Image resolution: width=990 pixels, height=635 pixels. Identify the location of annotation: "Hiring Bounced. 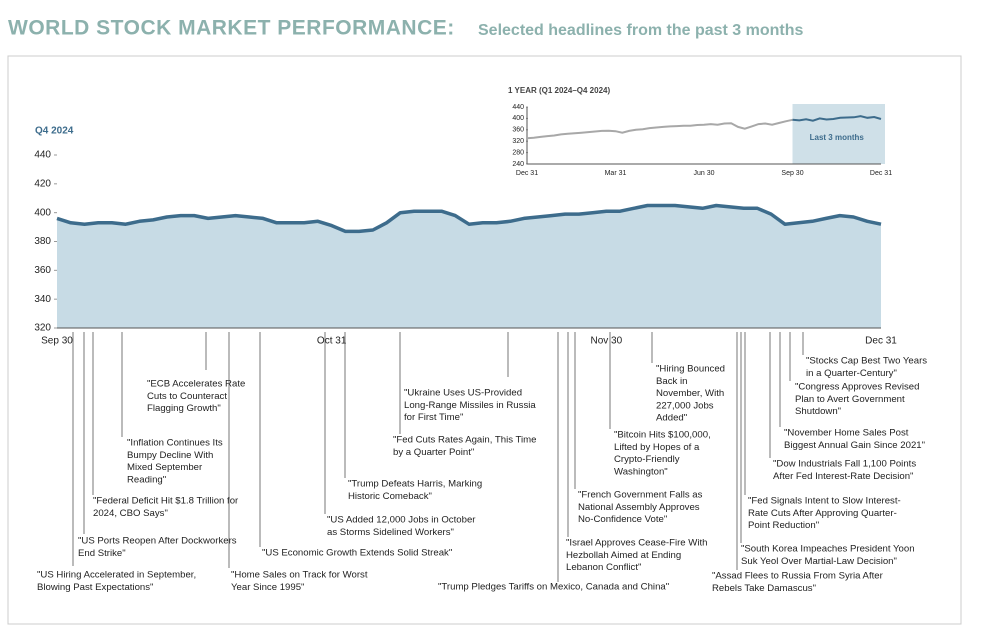
(690, 369).